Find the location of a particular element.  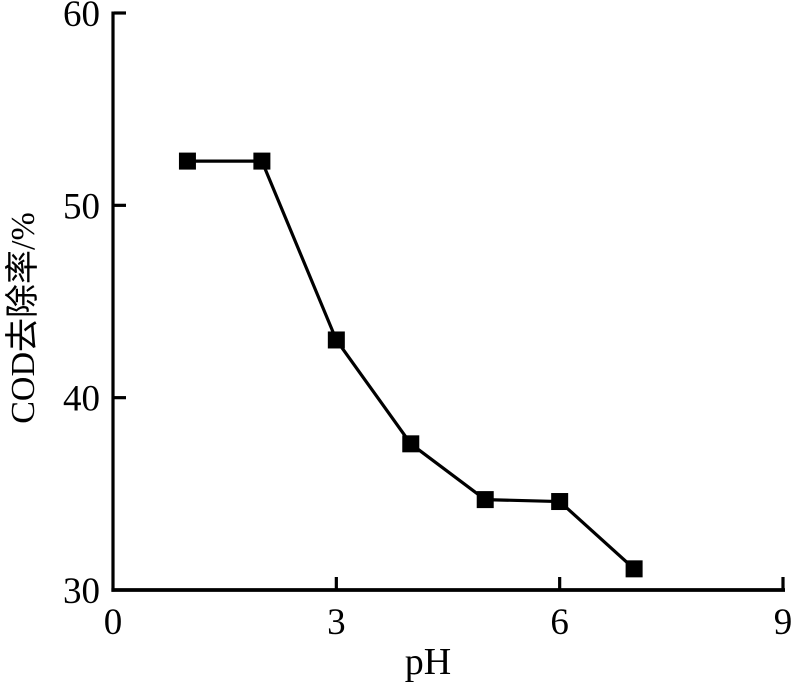

x-tick-label: 0 is located at coordinates (113, 622).